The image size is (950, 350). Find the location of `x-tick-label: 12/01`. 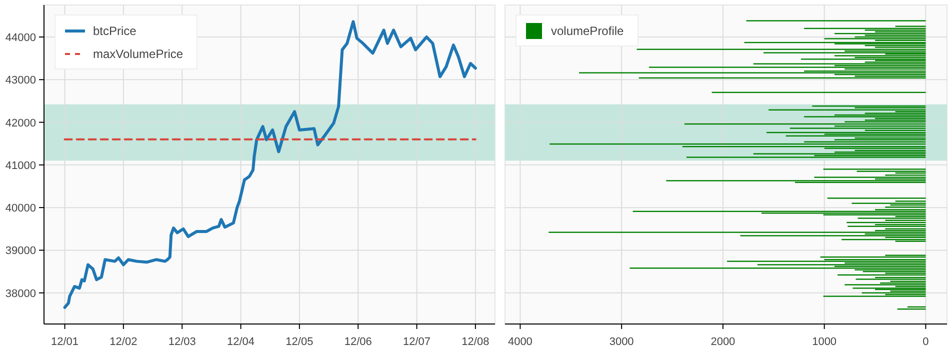

x-tick-label: 12/01 is located at coordinates (65, 342).